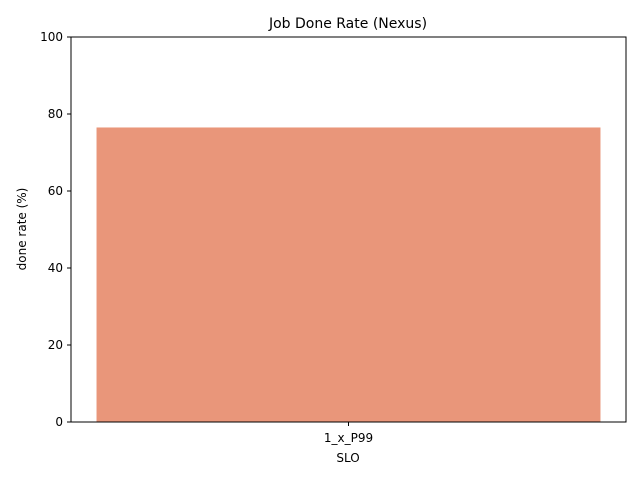 Image resolution: width=640 pixels, height=480 pixels. I want to click on x-axis: 1_x_P99, so click(348, 433).